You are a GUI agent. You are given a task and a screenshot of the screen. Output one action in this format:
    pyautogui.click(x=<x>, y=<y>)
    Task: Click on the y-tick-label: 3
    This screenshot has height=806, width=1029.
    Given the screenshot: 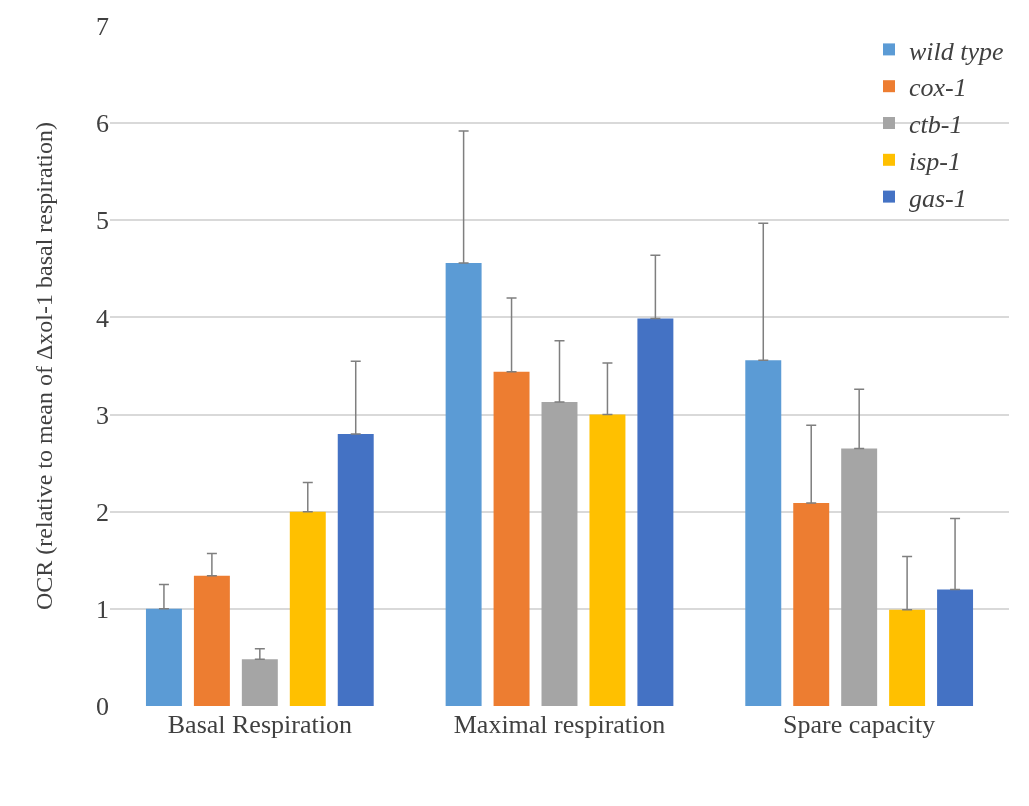 What is the action you would take?
    pyautogui.click(x=102, y=415)
    